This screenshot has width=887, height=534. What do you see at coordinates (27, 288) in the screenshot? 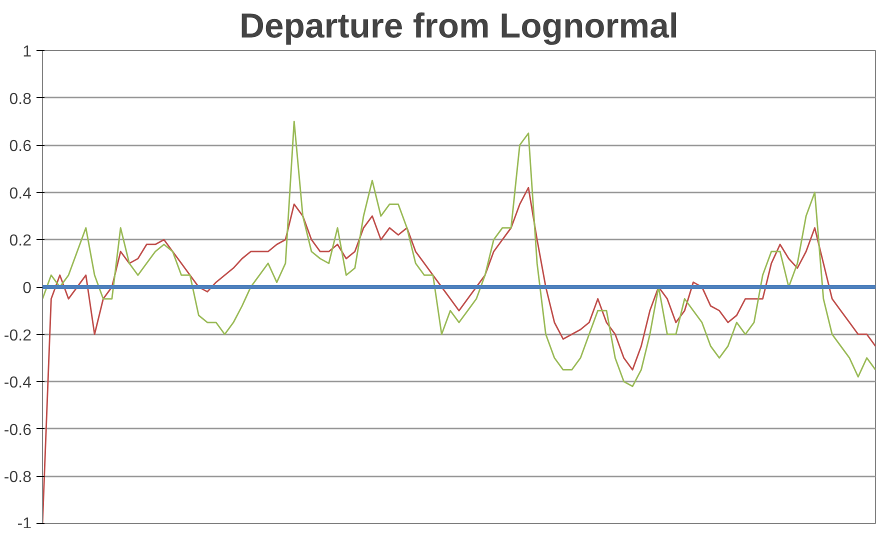
I see `y-tick-label: 0` at bounding box center [27, 288].